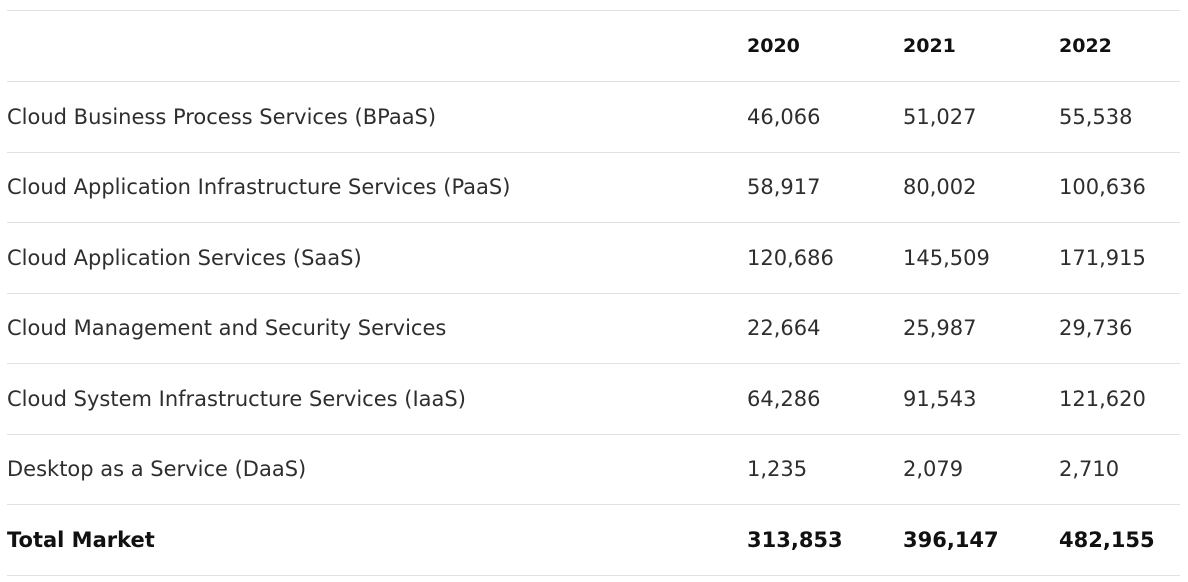 Image resolution: width=1188 pixels, height=582 pixels. Describe the element at coordinates (981, 399) in the screenshot. I see `value-2021: 91,543` at that location.